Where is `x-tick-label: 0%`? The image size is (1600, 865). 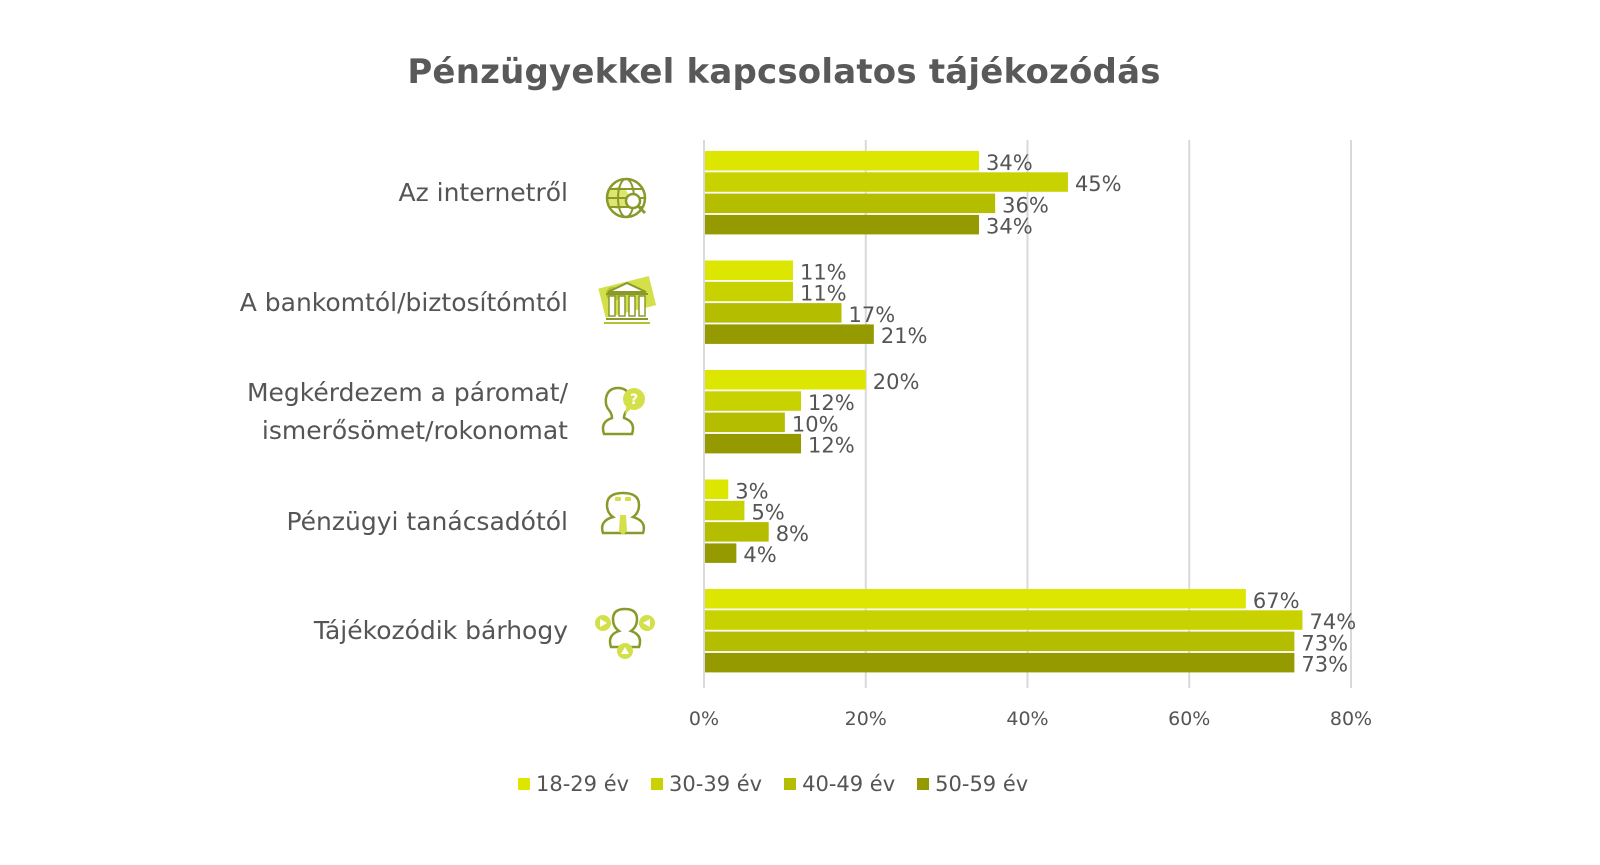
x-tick-label: 0% is located at coordinates (704, 719).